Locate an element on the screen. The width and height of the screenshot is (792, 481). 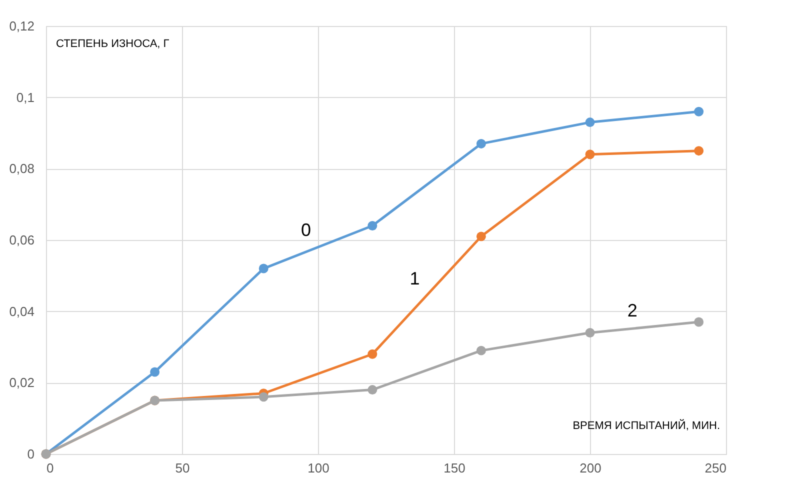
y-tick-label: 0,1 is located at coordinates (25, 97).